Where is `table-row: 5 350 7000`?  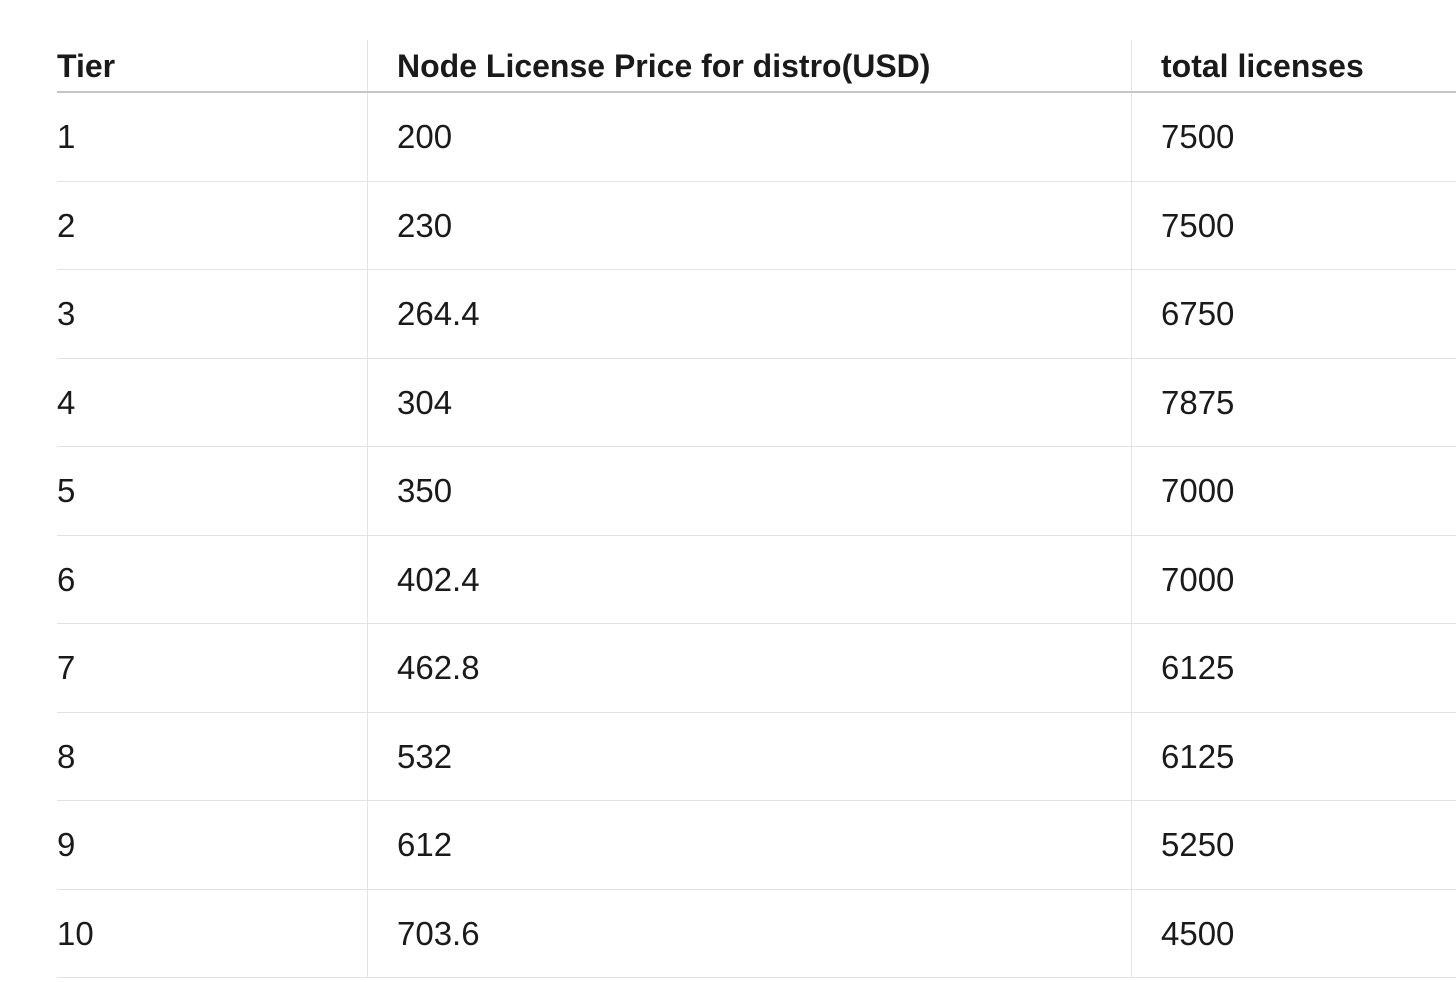
table-row: 5 350 7000 is located at coordinates (756, 491).